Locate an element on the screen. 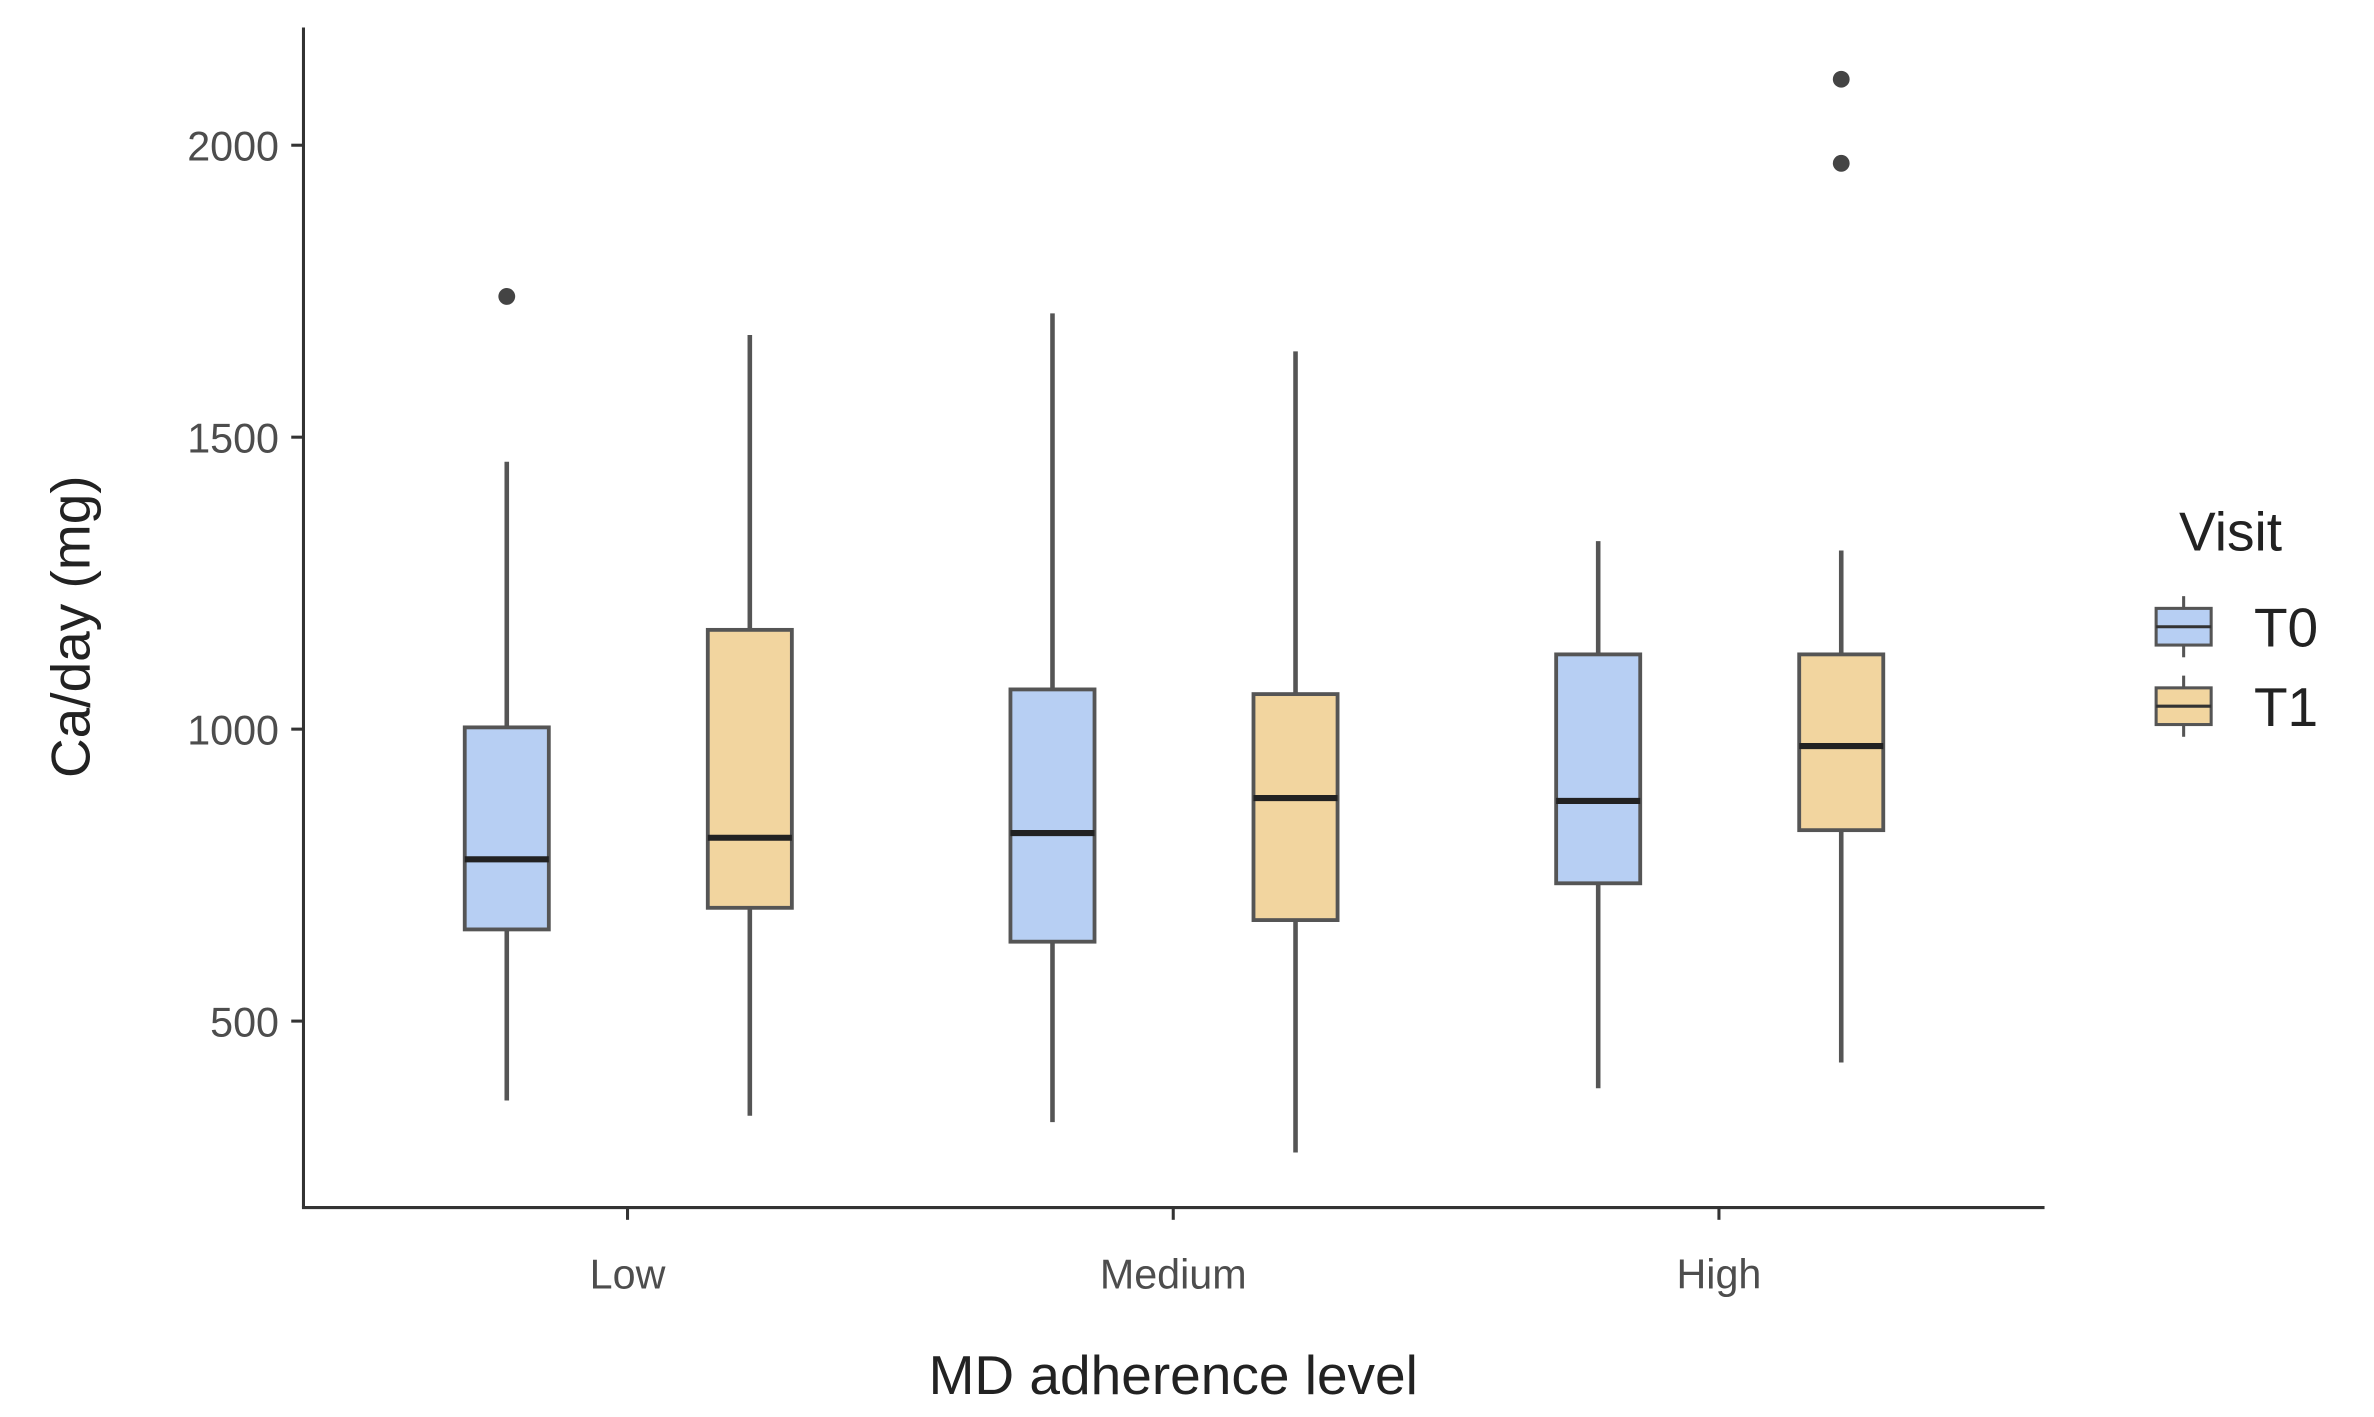 The height and width of the screenshot is (1417, 2374). x-tick-label: Low is located at coordinates (628, 1275).